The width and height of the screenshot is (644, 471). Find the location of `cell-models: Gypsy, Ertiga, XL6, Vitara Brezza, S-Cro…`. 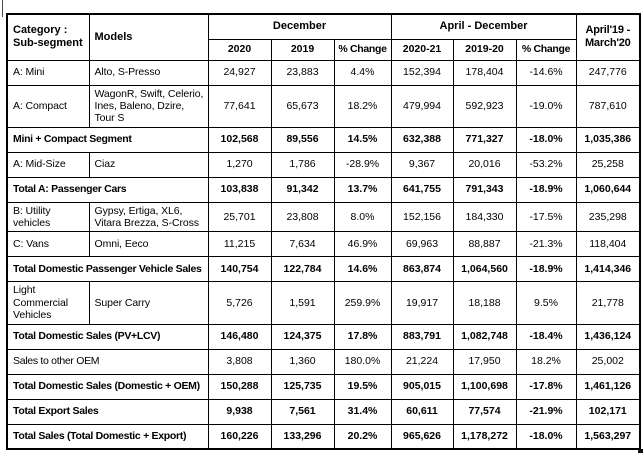

cell-models: Gypsy, Ertiga, XL6, Vitara Brezza, S-Cro… is located at coordinates (148, 217).